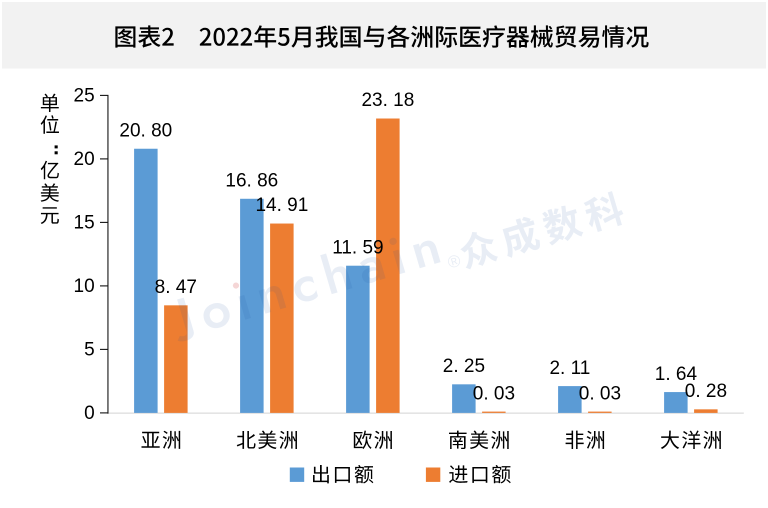 The image size is (768, 508). I want to click on svg-text: 1. 64, so click(676, 374).